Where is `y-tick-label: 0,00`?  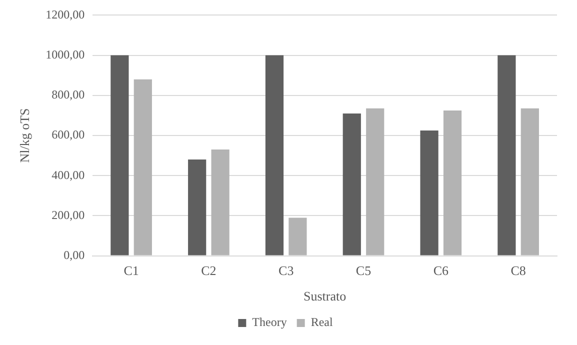 y-tick-label: 0,00 is located at coordinates (74, 255).